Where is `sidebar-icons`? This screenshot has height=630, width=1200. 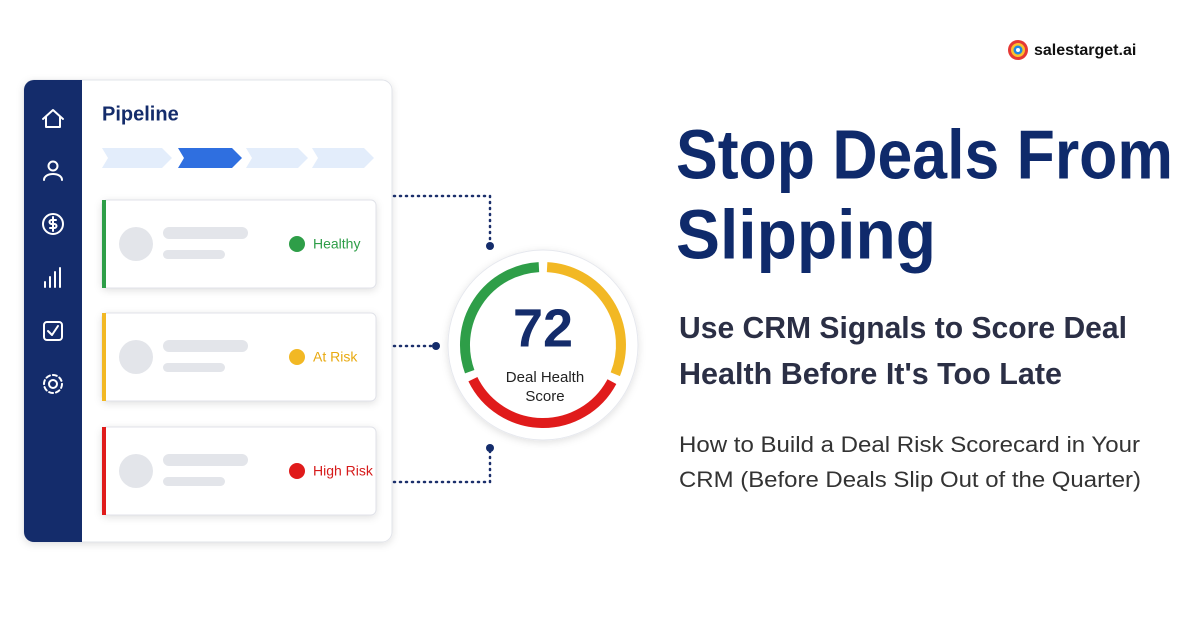 sidebar-icons is located at coordinates (53, 251).